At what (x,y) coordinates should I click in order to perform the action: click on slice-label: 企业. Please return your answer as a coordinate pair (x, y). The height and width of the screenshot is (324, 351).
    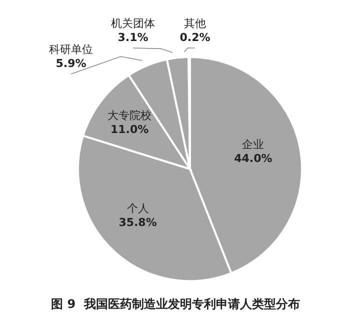
    Looking at the image, I should click on (253, 144).